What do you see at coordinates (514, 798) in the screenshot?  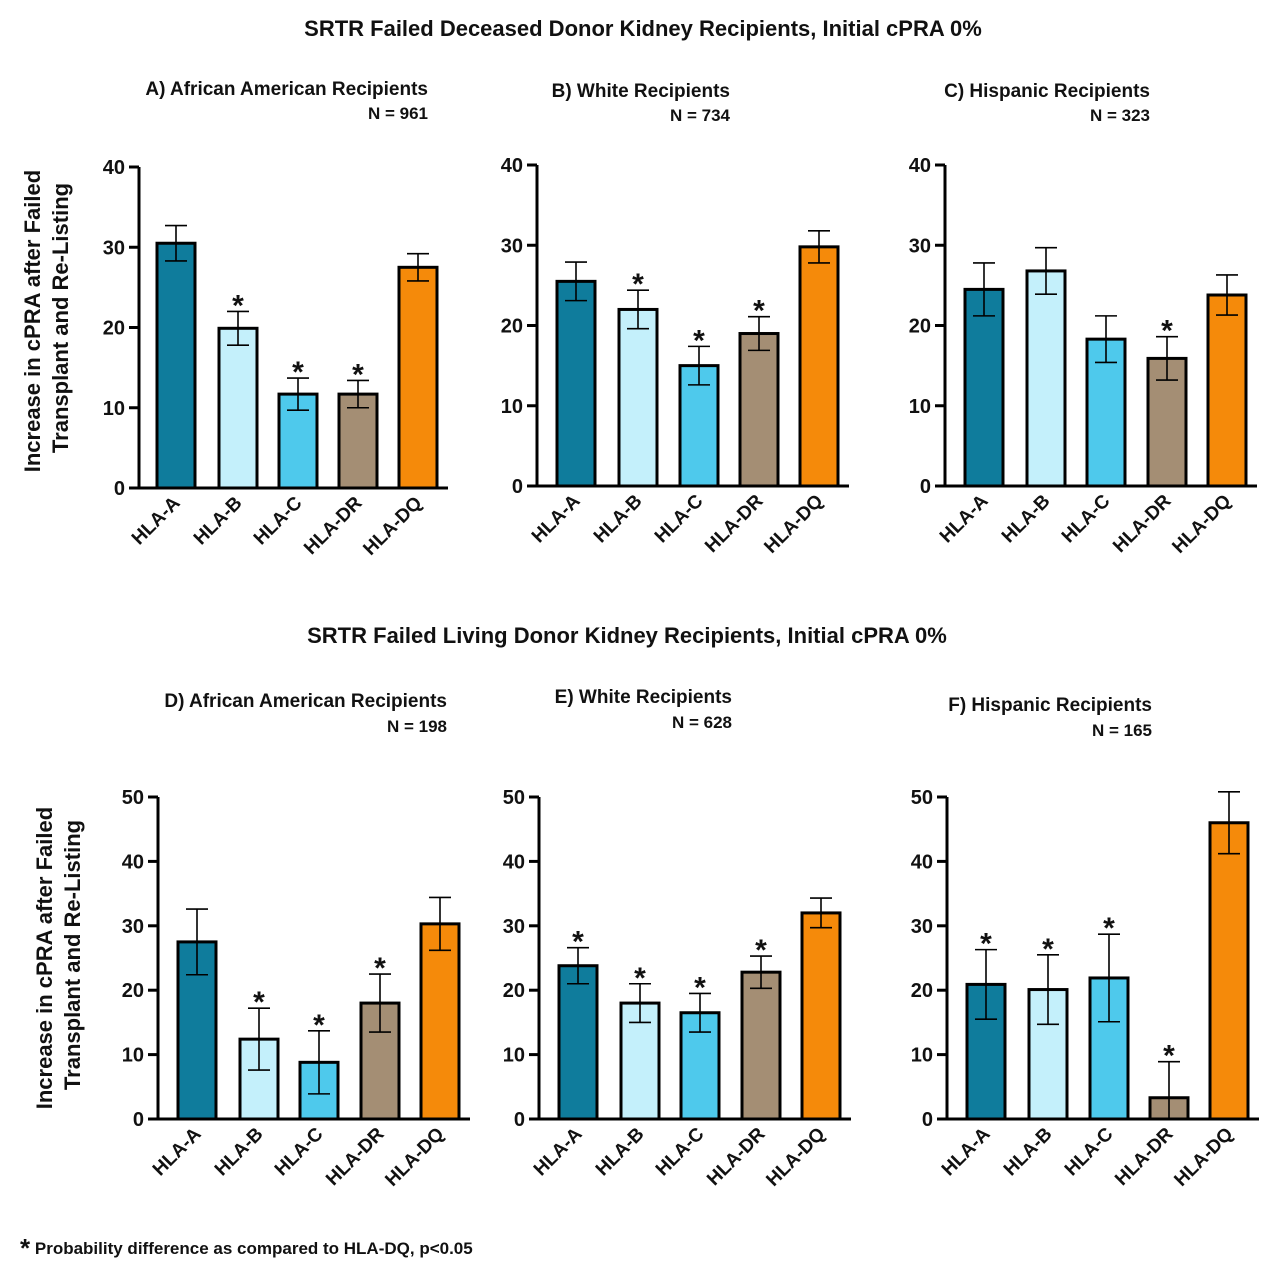 I see `panel-e-y-tick-label: 50` at bounding box center [514, 798].